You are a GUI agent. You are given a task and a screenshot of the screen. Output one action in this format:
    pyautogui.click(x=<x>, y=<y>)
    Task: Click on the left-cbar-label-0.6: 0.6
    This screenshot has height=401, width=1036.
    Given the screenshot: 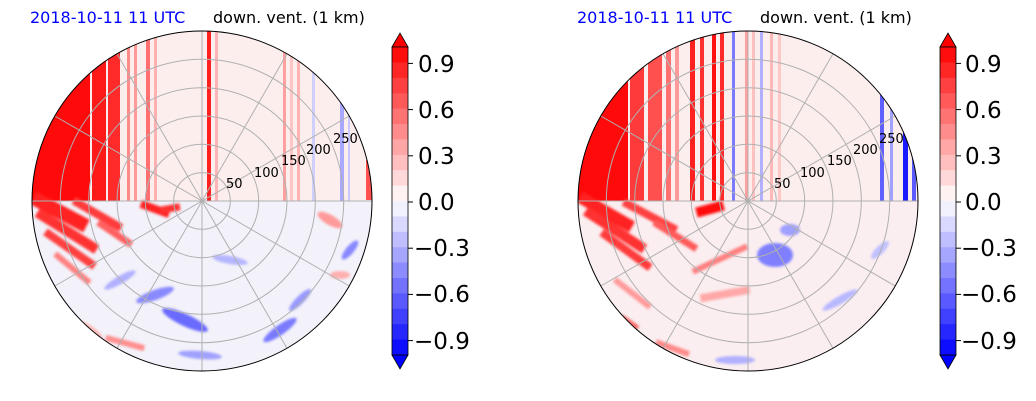 What is the action you would take?
    pyautogui.click(x=436, y=111)
    